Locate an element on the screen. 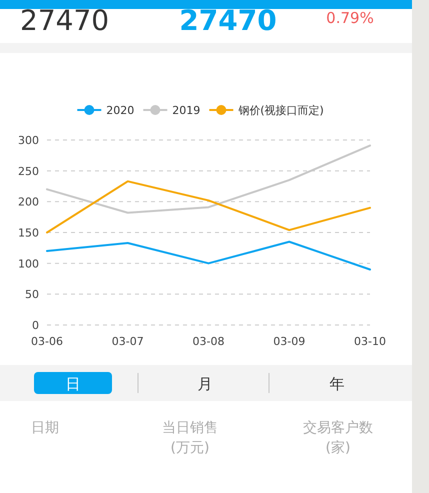 This screenshot has height=493, width=429. x-tick-label: 03-09 is located at coordinates (289, 341).